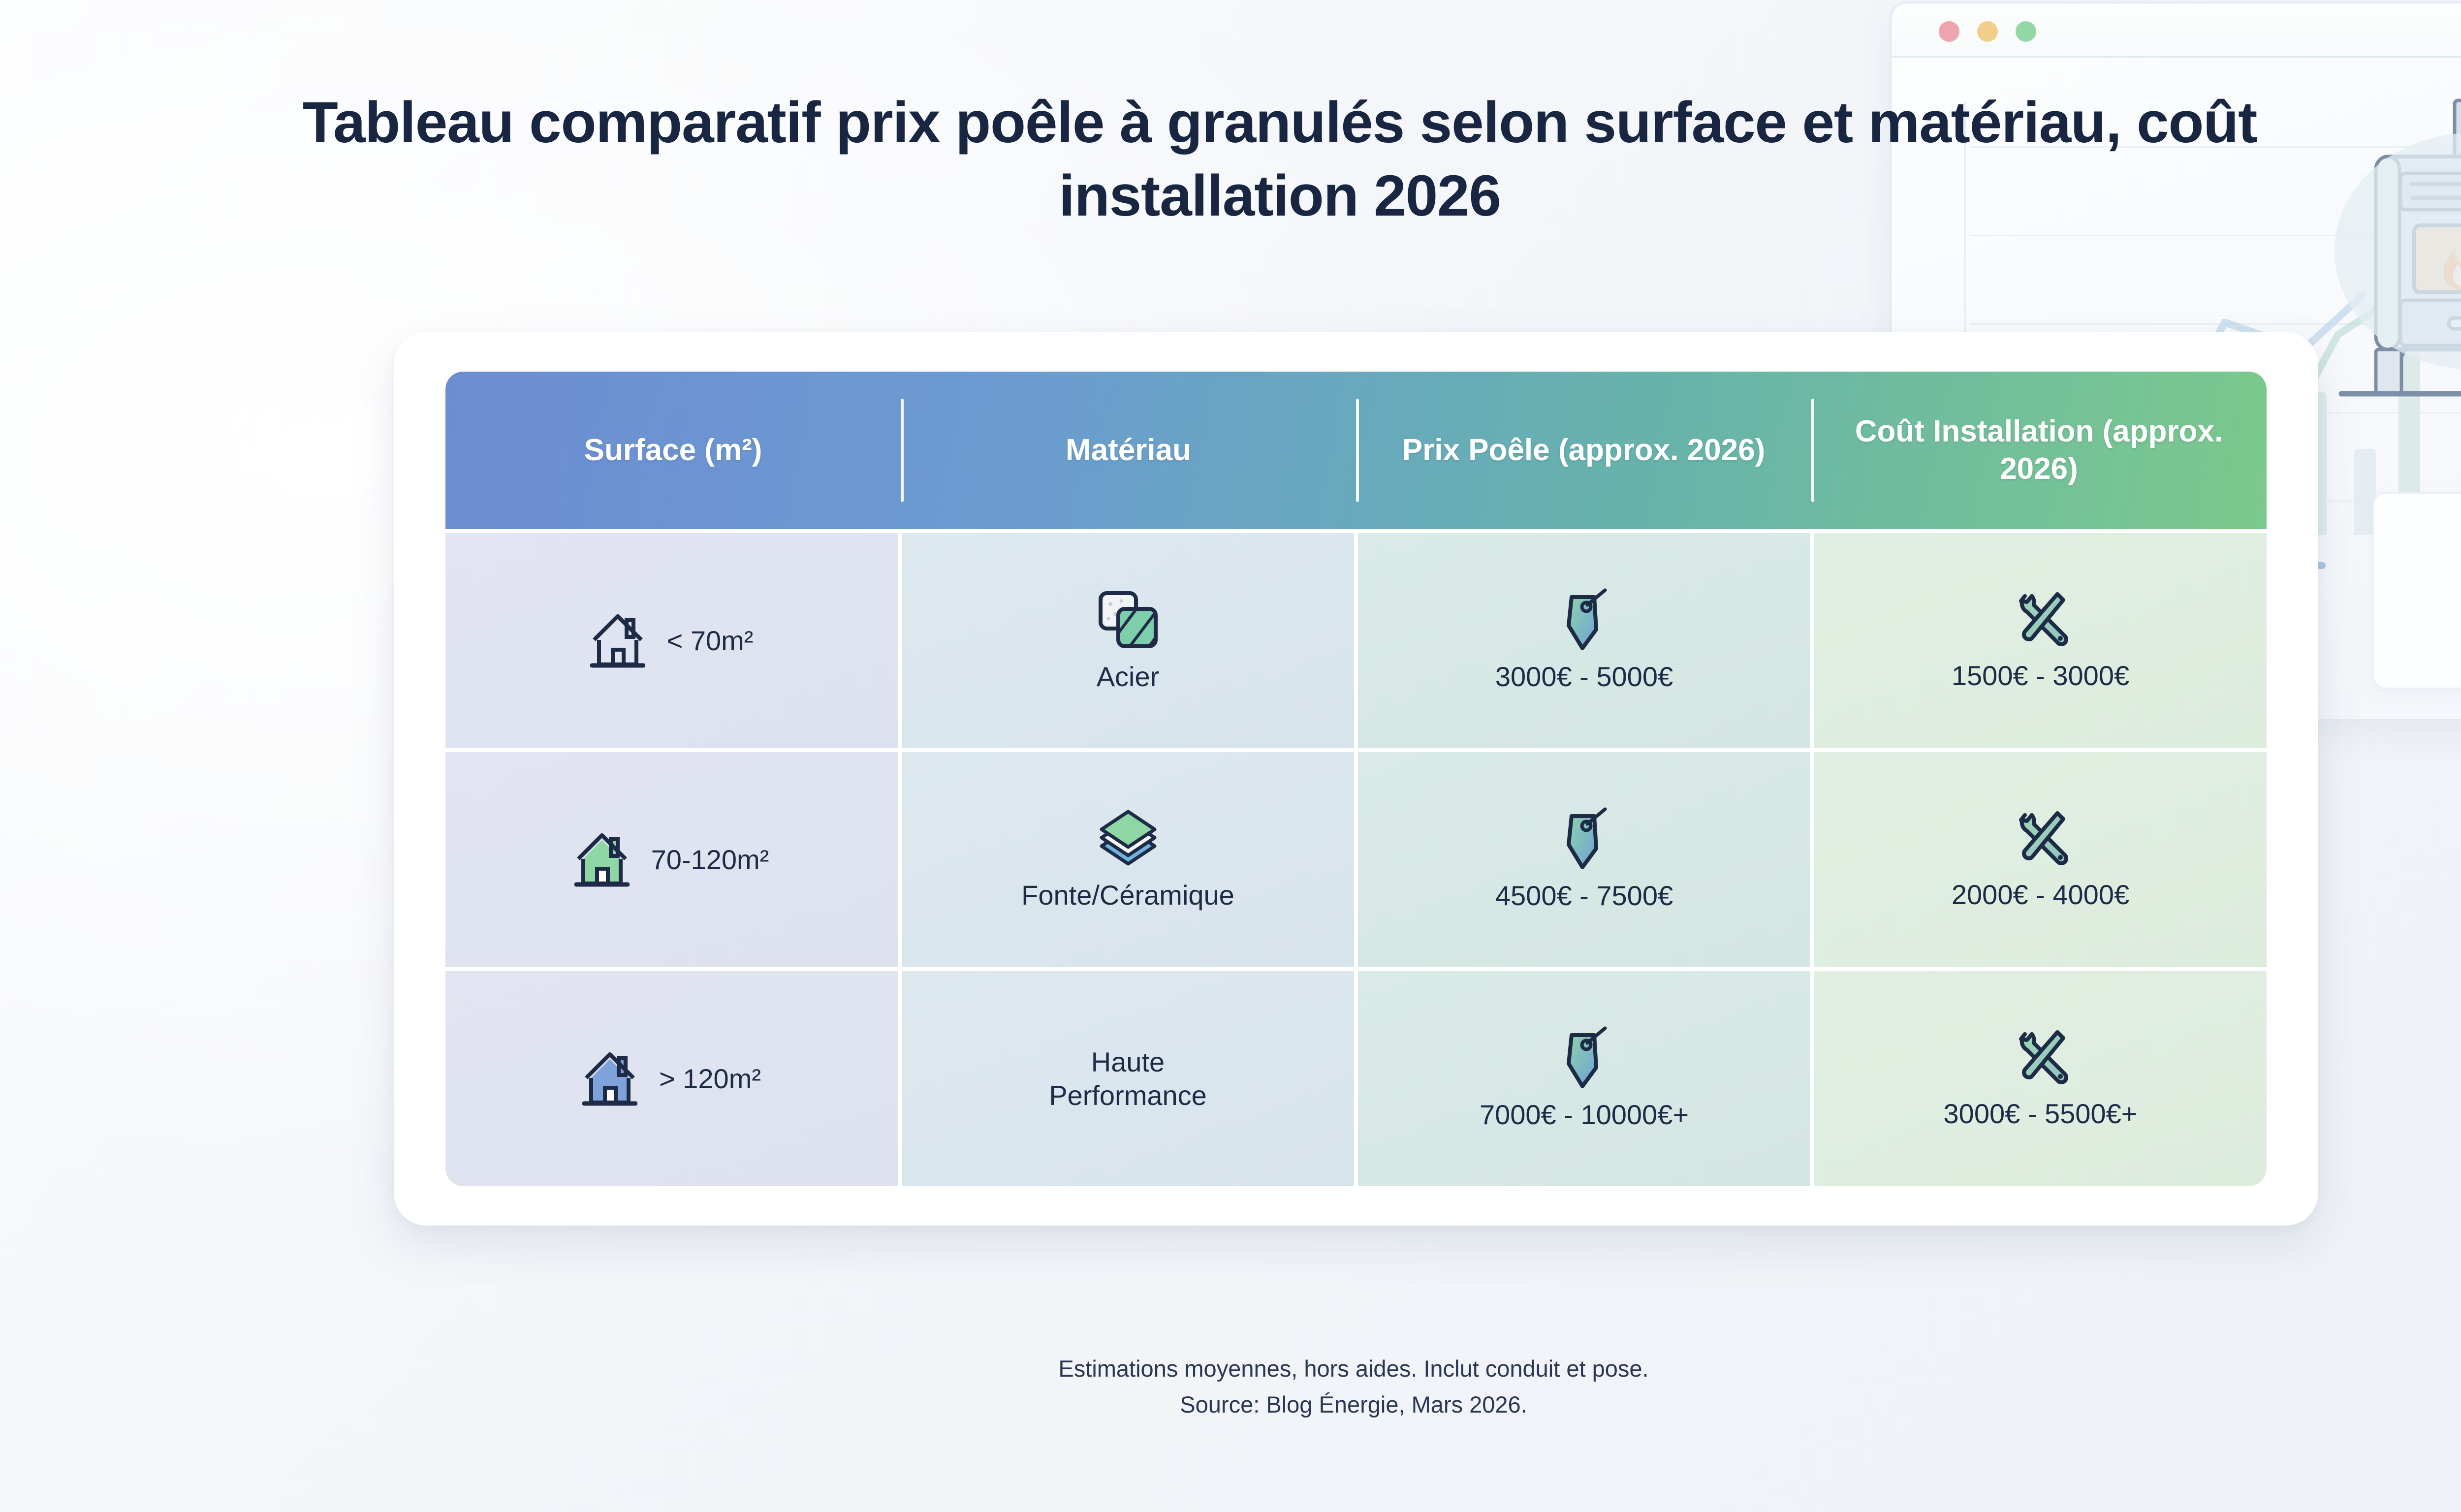 This screenshot has height=1512, width=2461. Describe the element at coordinates (710, 640) in the screenshot. I see `cell-value: < 70m²` at that location.